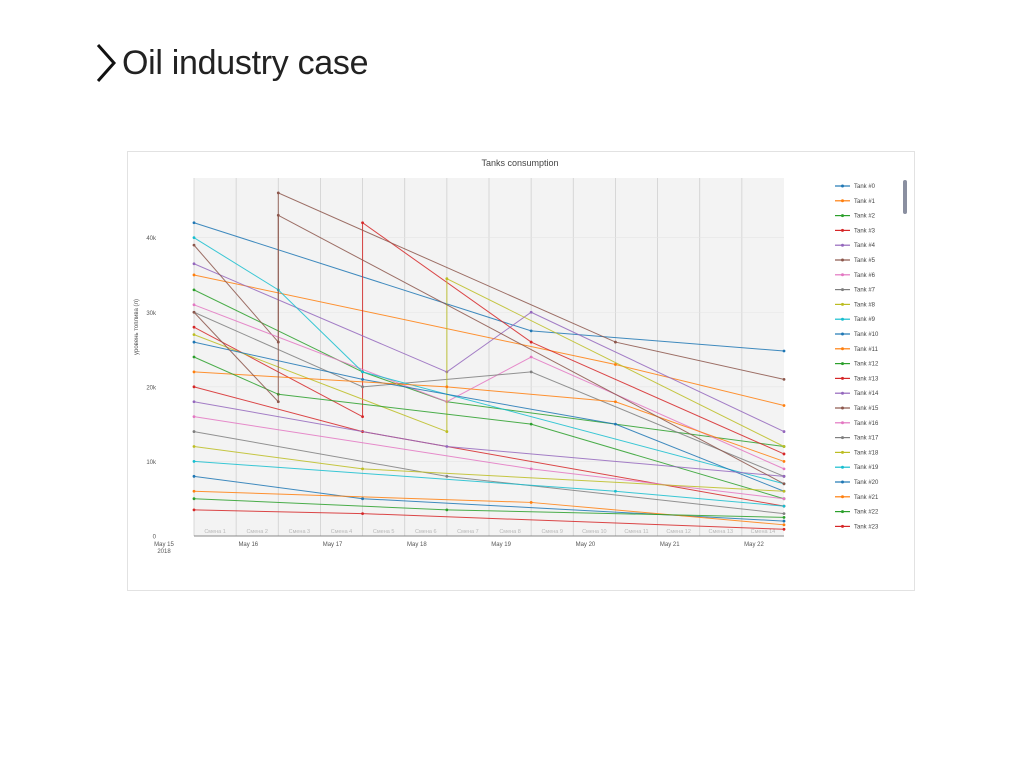 The height and width of the screenshot is (768, 1024). Describe the element at coordinates (866, 394) in the screenshot. I see `legend-label: Tank #14` at that location.